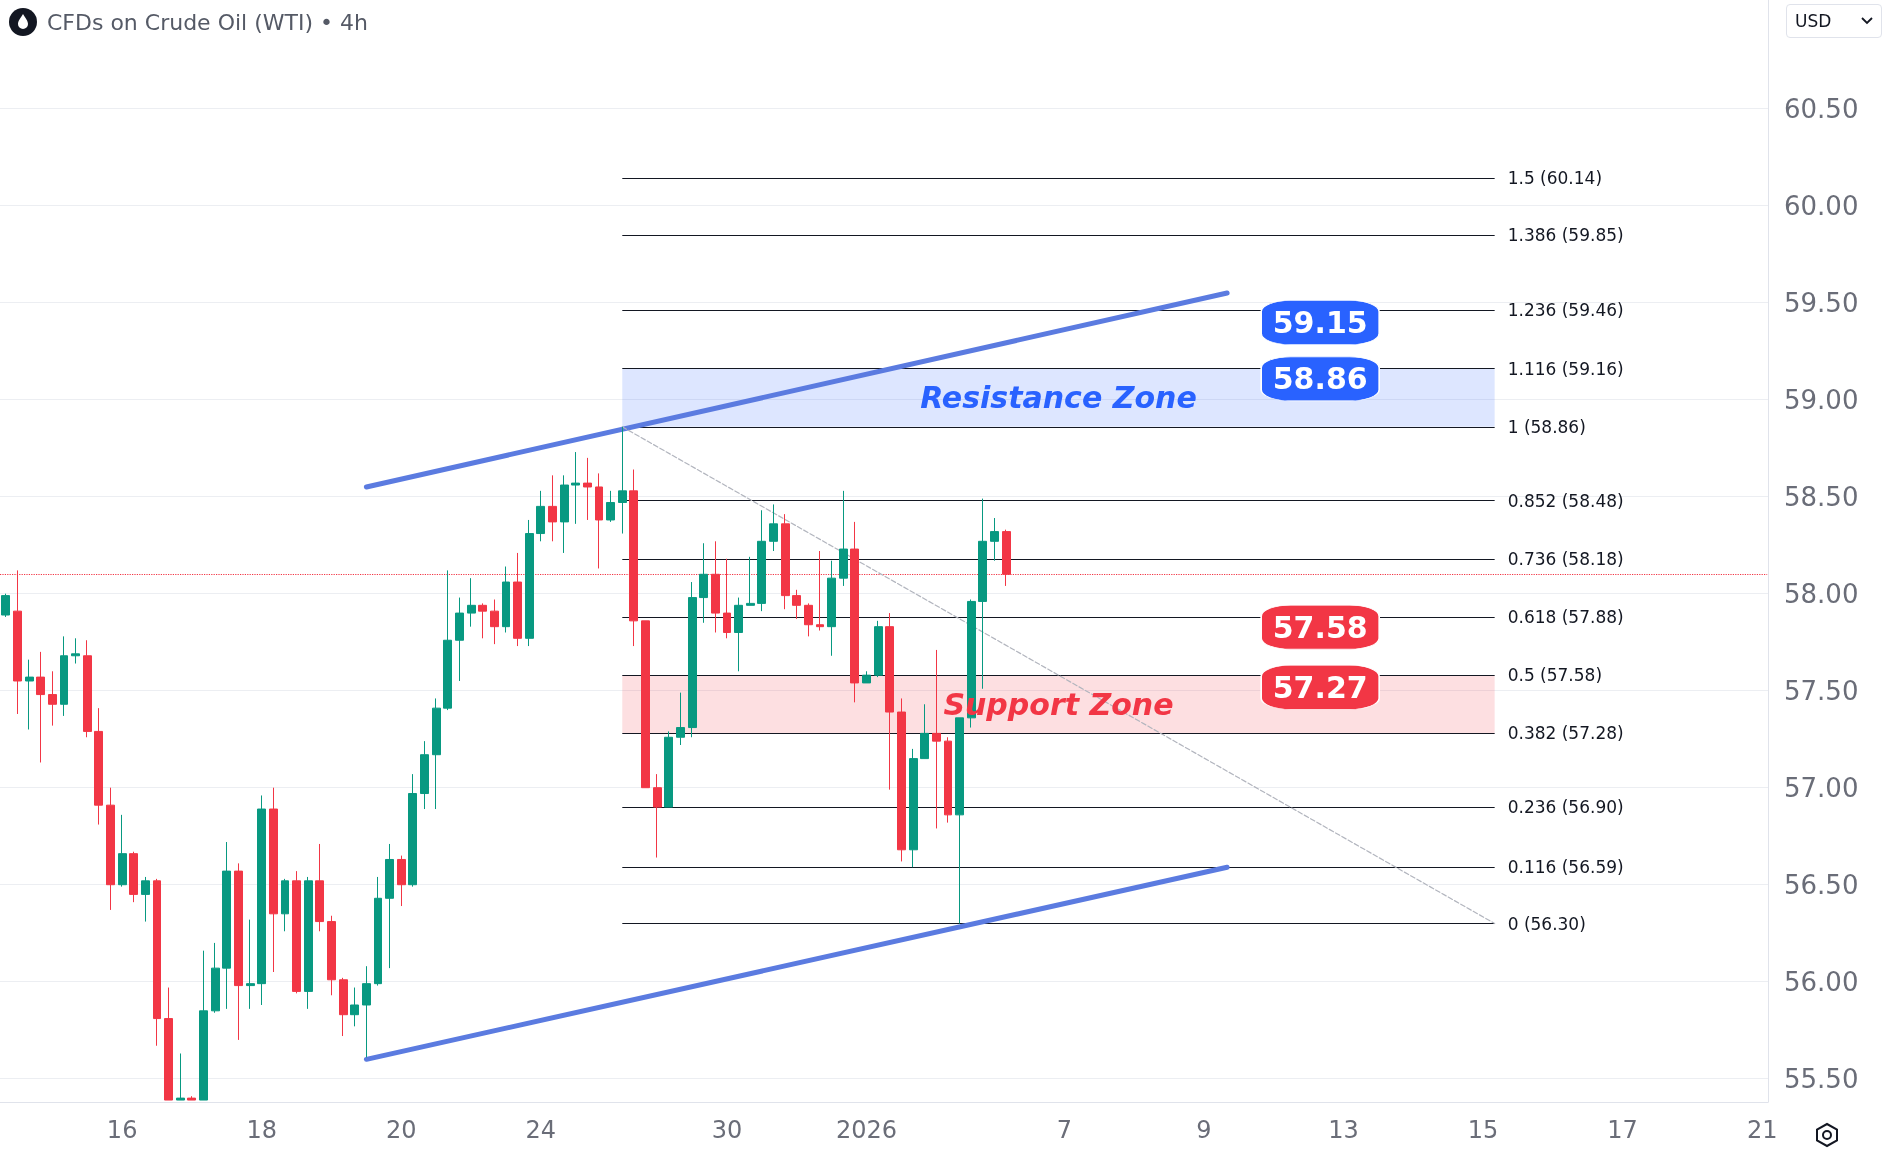 The image size is (1886, 1166). What do you see at coordinates (1320, 627) in the screenshot?
I see `annotation: 57.58` at bounding box center [1320, 627].